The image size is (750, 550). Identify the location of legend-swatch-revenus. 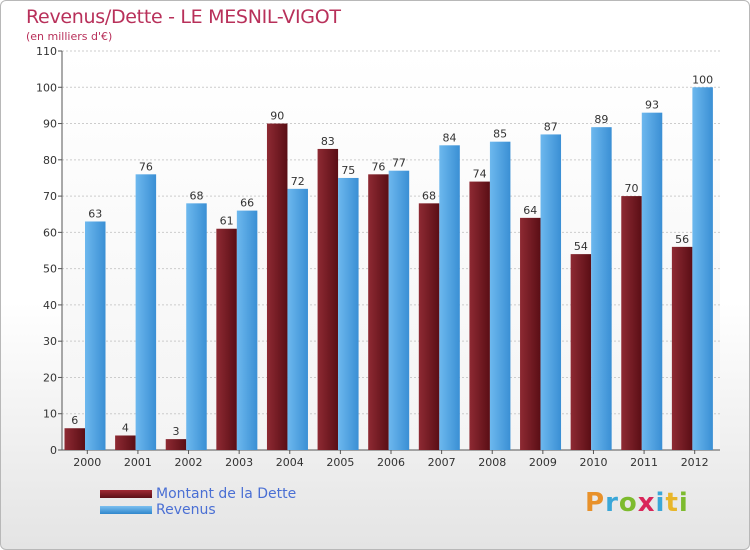
(126, 510).